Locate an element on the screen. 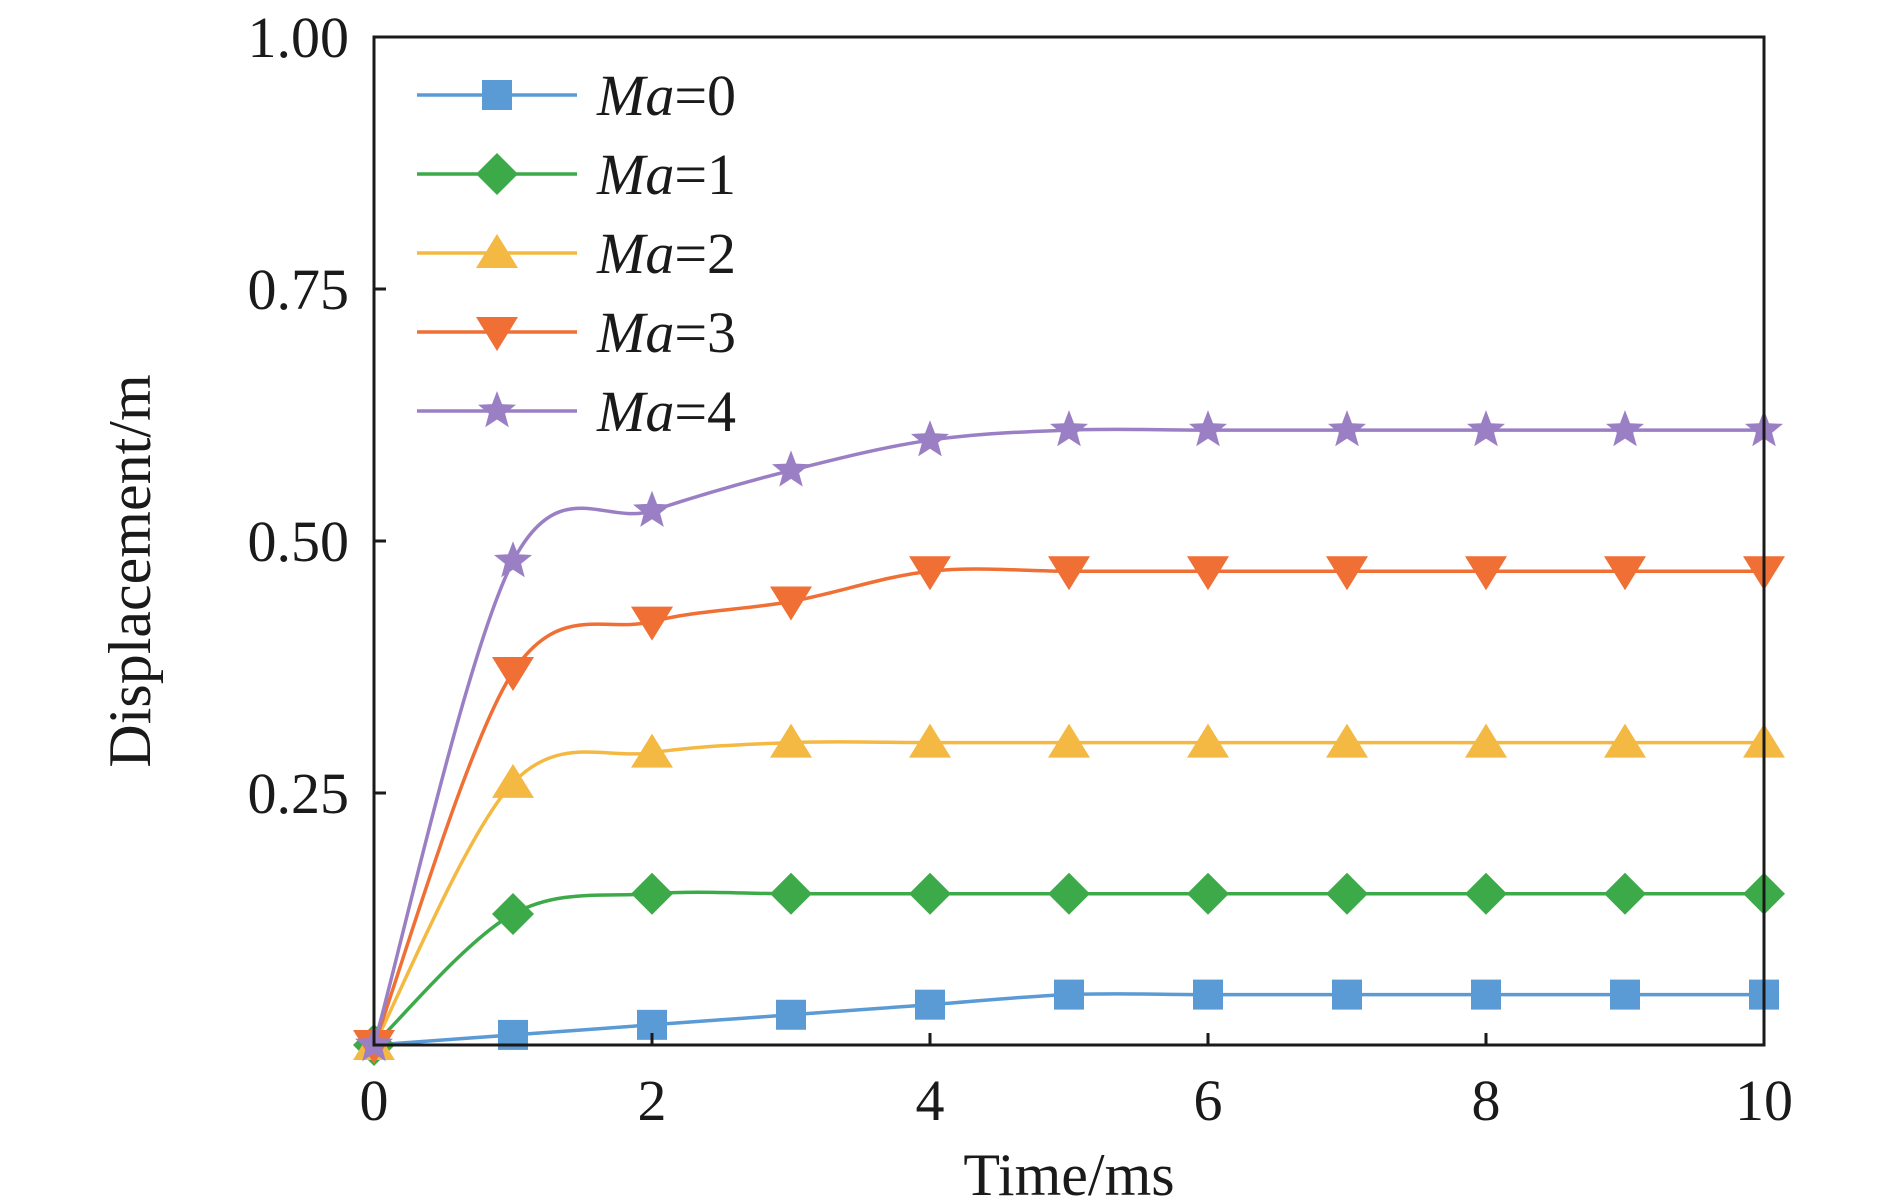  x-tick-label: 10 is located at coordinates (1764, 1100).